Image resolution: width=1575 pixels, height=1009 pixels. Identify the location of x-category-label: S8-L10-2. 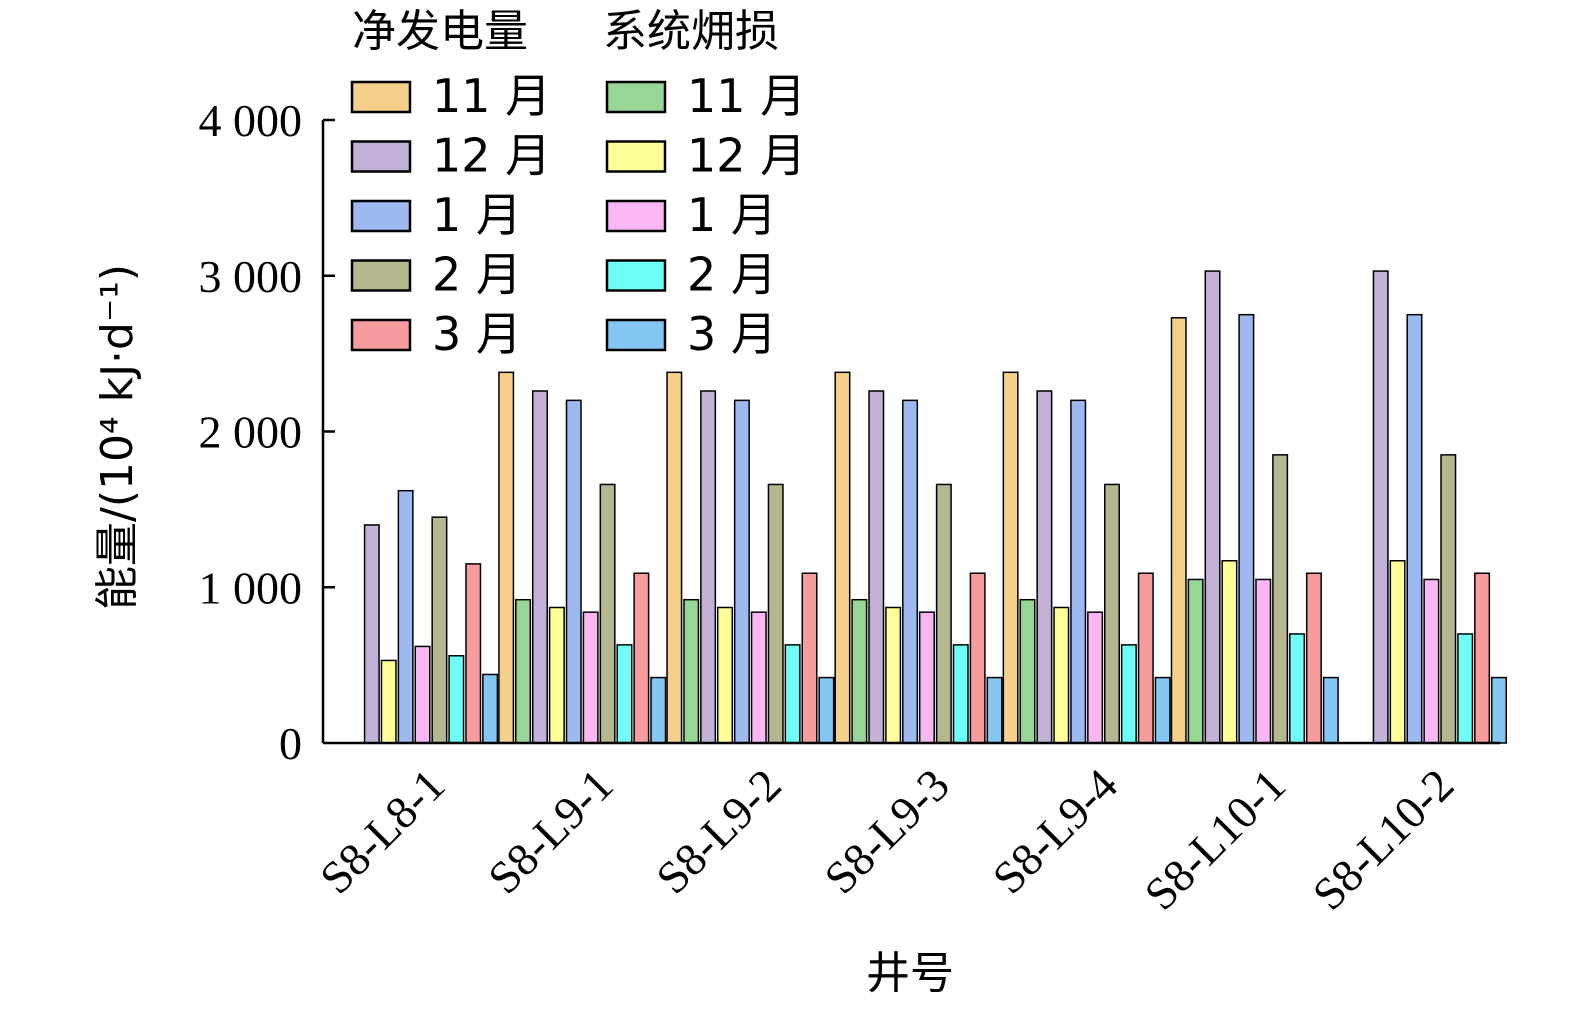
(1383, 839).